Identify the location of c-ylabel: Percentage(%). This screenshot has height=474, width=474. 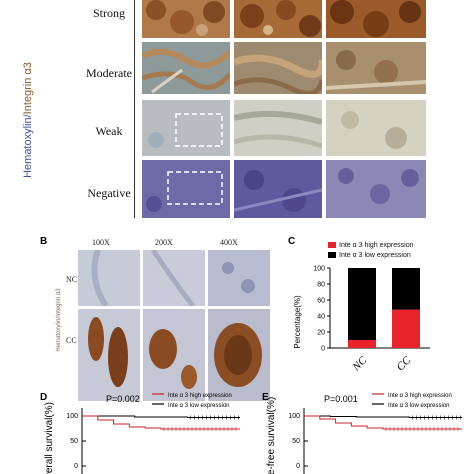
(297, 322).